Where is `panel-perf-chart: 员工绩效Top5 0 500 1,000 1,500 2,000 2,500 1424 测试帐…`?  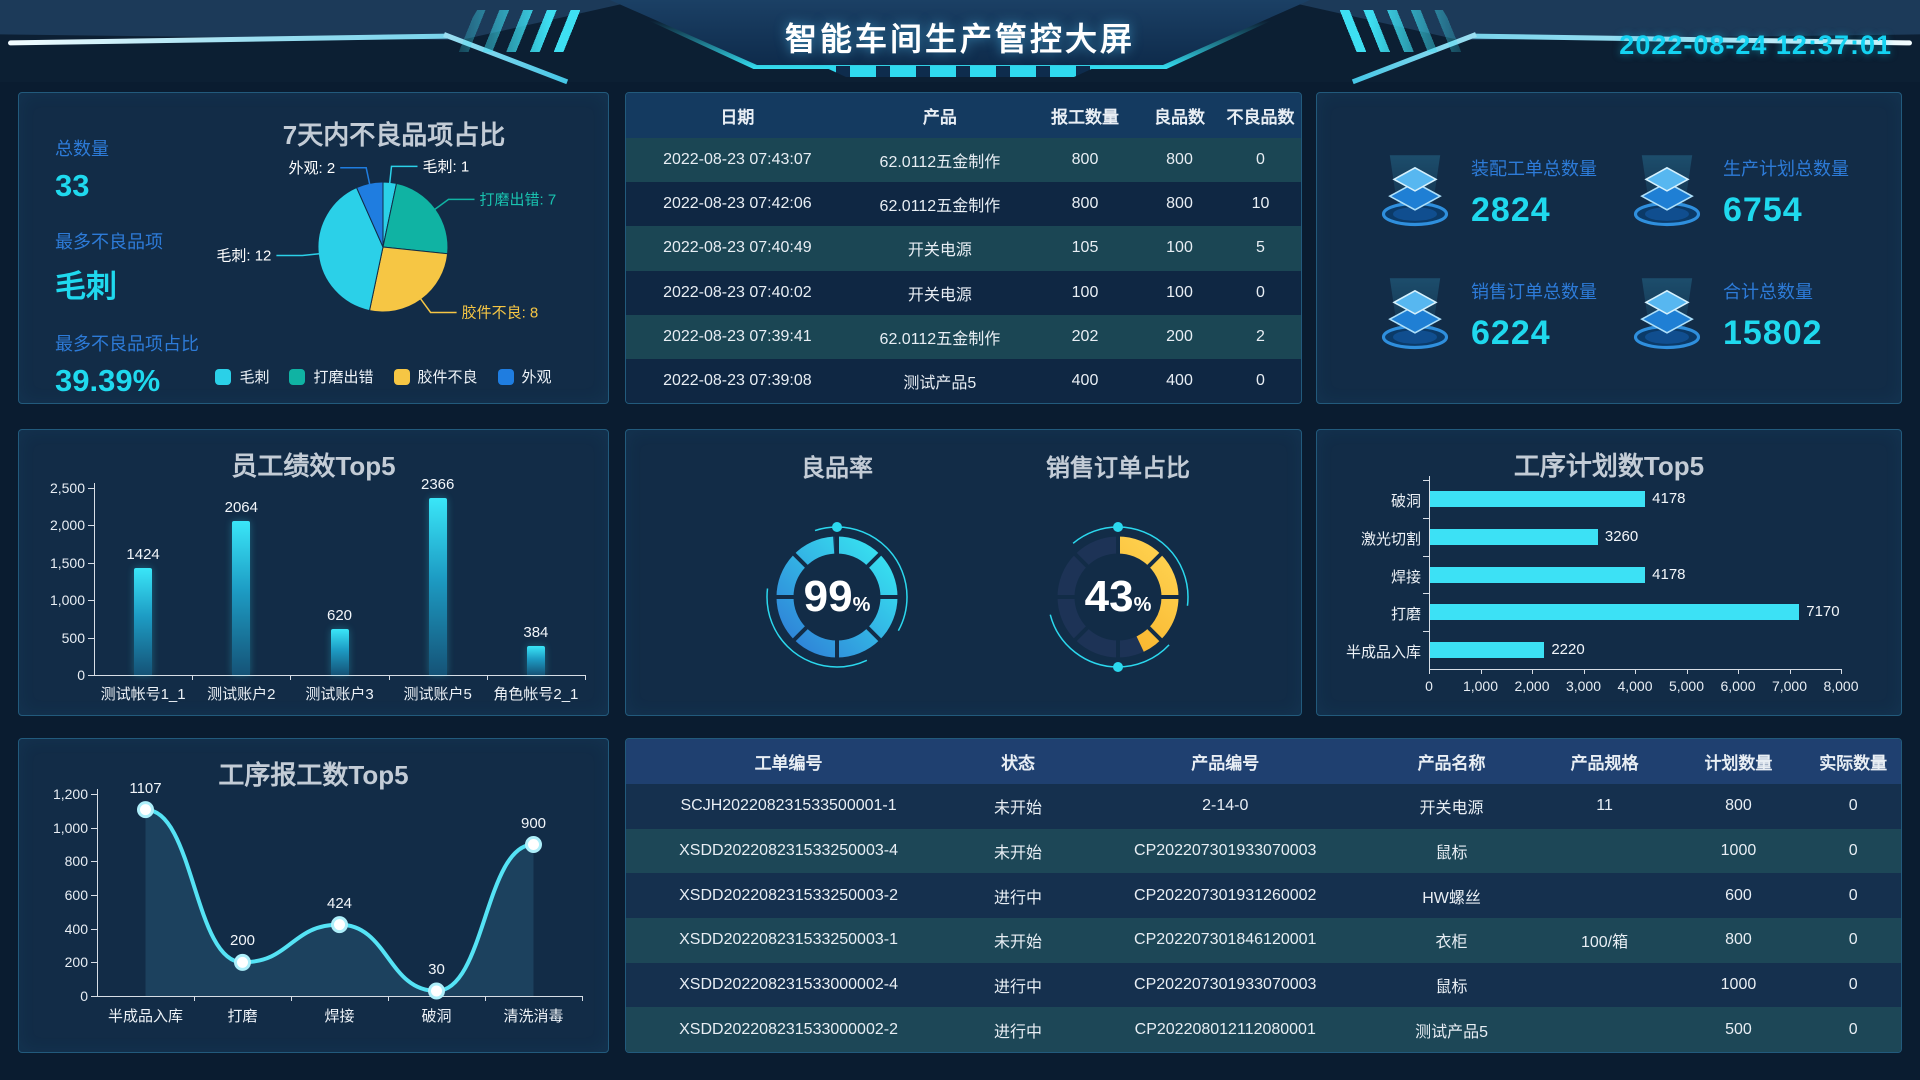
panel-perf-chart: 员工绩效Top5 0 500 1,000 1,500 2,000 2,500 1424 测试帐… is located at coordinates (313, 572).